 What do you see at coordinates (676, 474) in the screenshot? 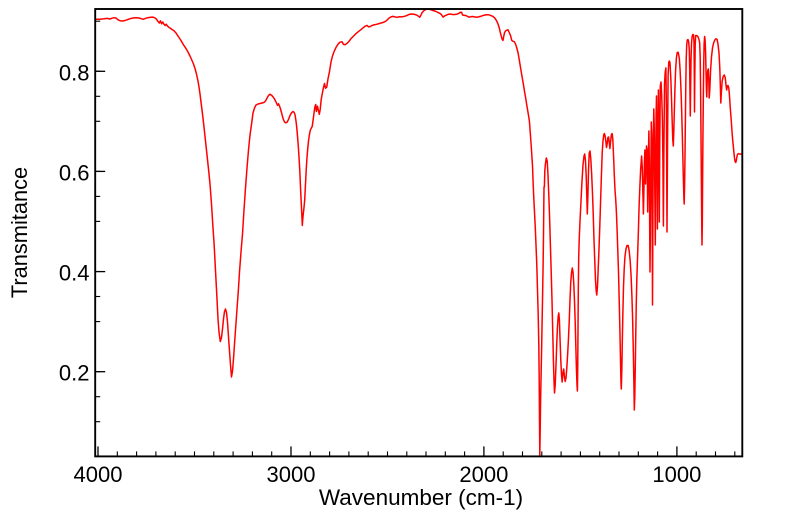
I see `svg-text: 1000` at bounding box center [676, 474].